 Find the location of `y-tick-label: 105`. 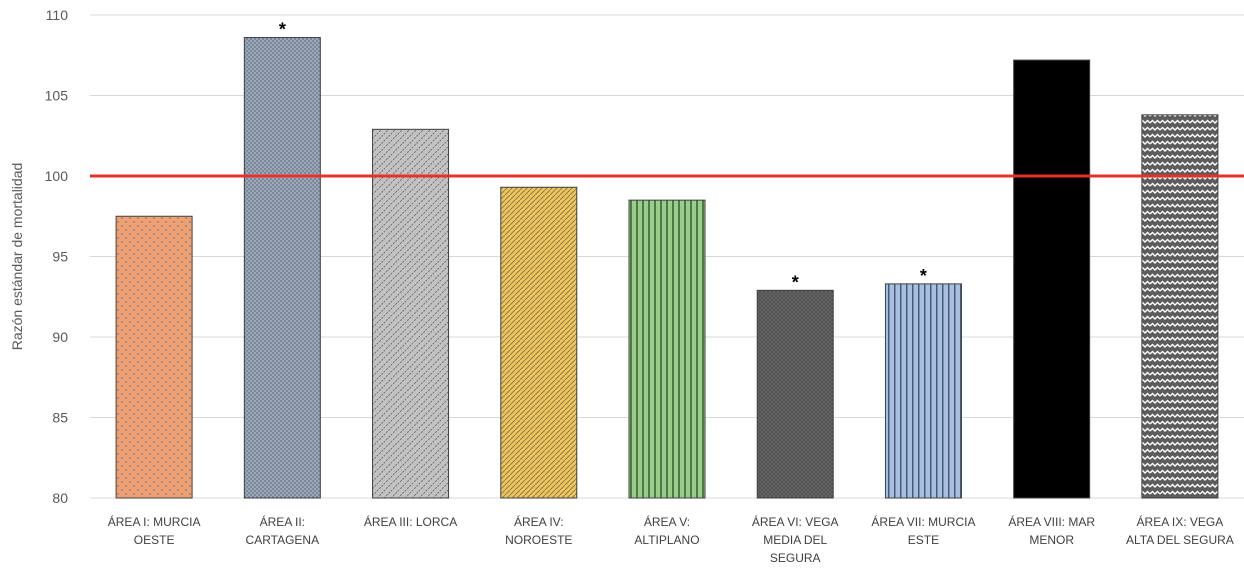

y-tick-label: 105 is located at coordinates (57, 96).